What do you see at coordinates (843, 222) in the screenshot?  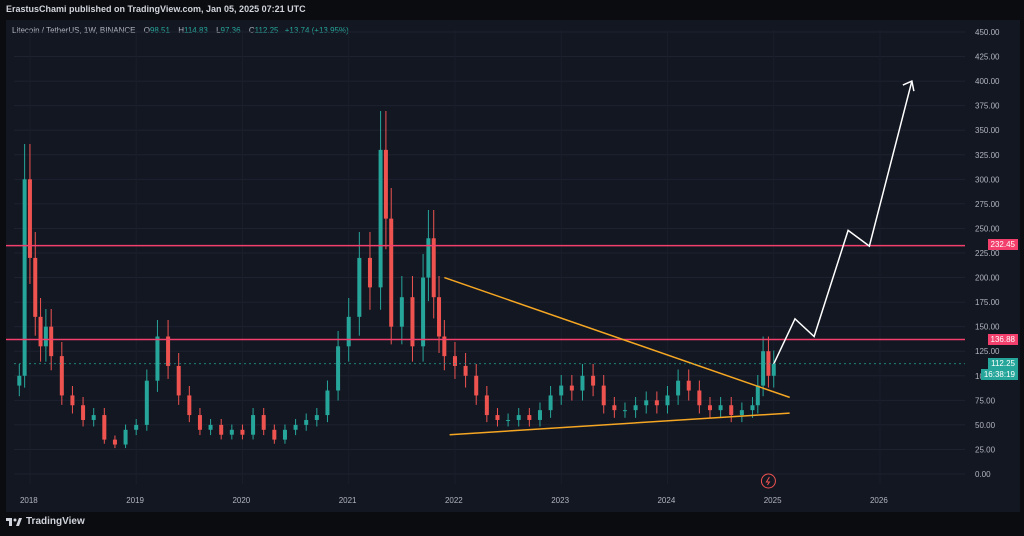 I see `projection-path` at bounding box center [843, 222].